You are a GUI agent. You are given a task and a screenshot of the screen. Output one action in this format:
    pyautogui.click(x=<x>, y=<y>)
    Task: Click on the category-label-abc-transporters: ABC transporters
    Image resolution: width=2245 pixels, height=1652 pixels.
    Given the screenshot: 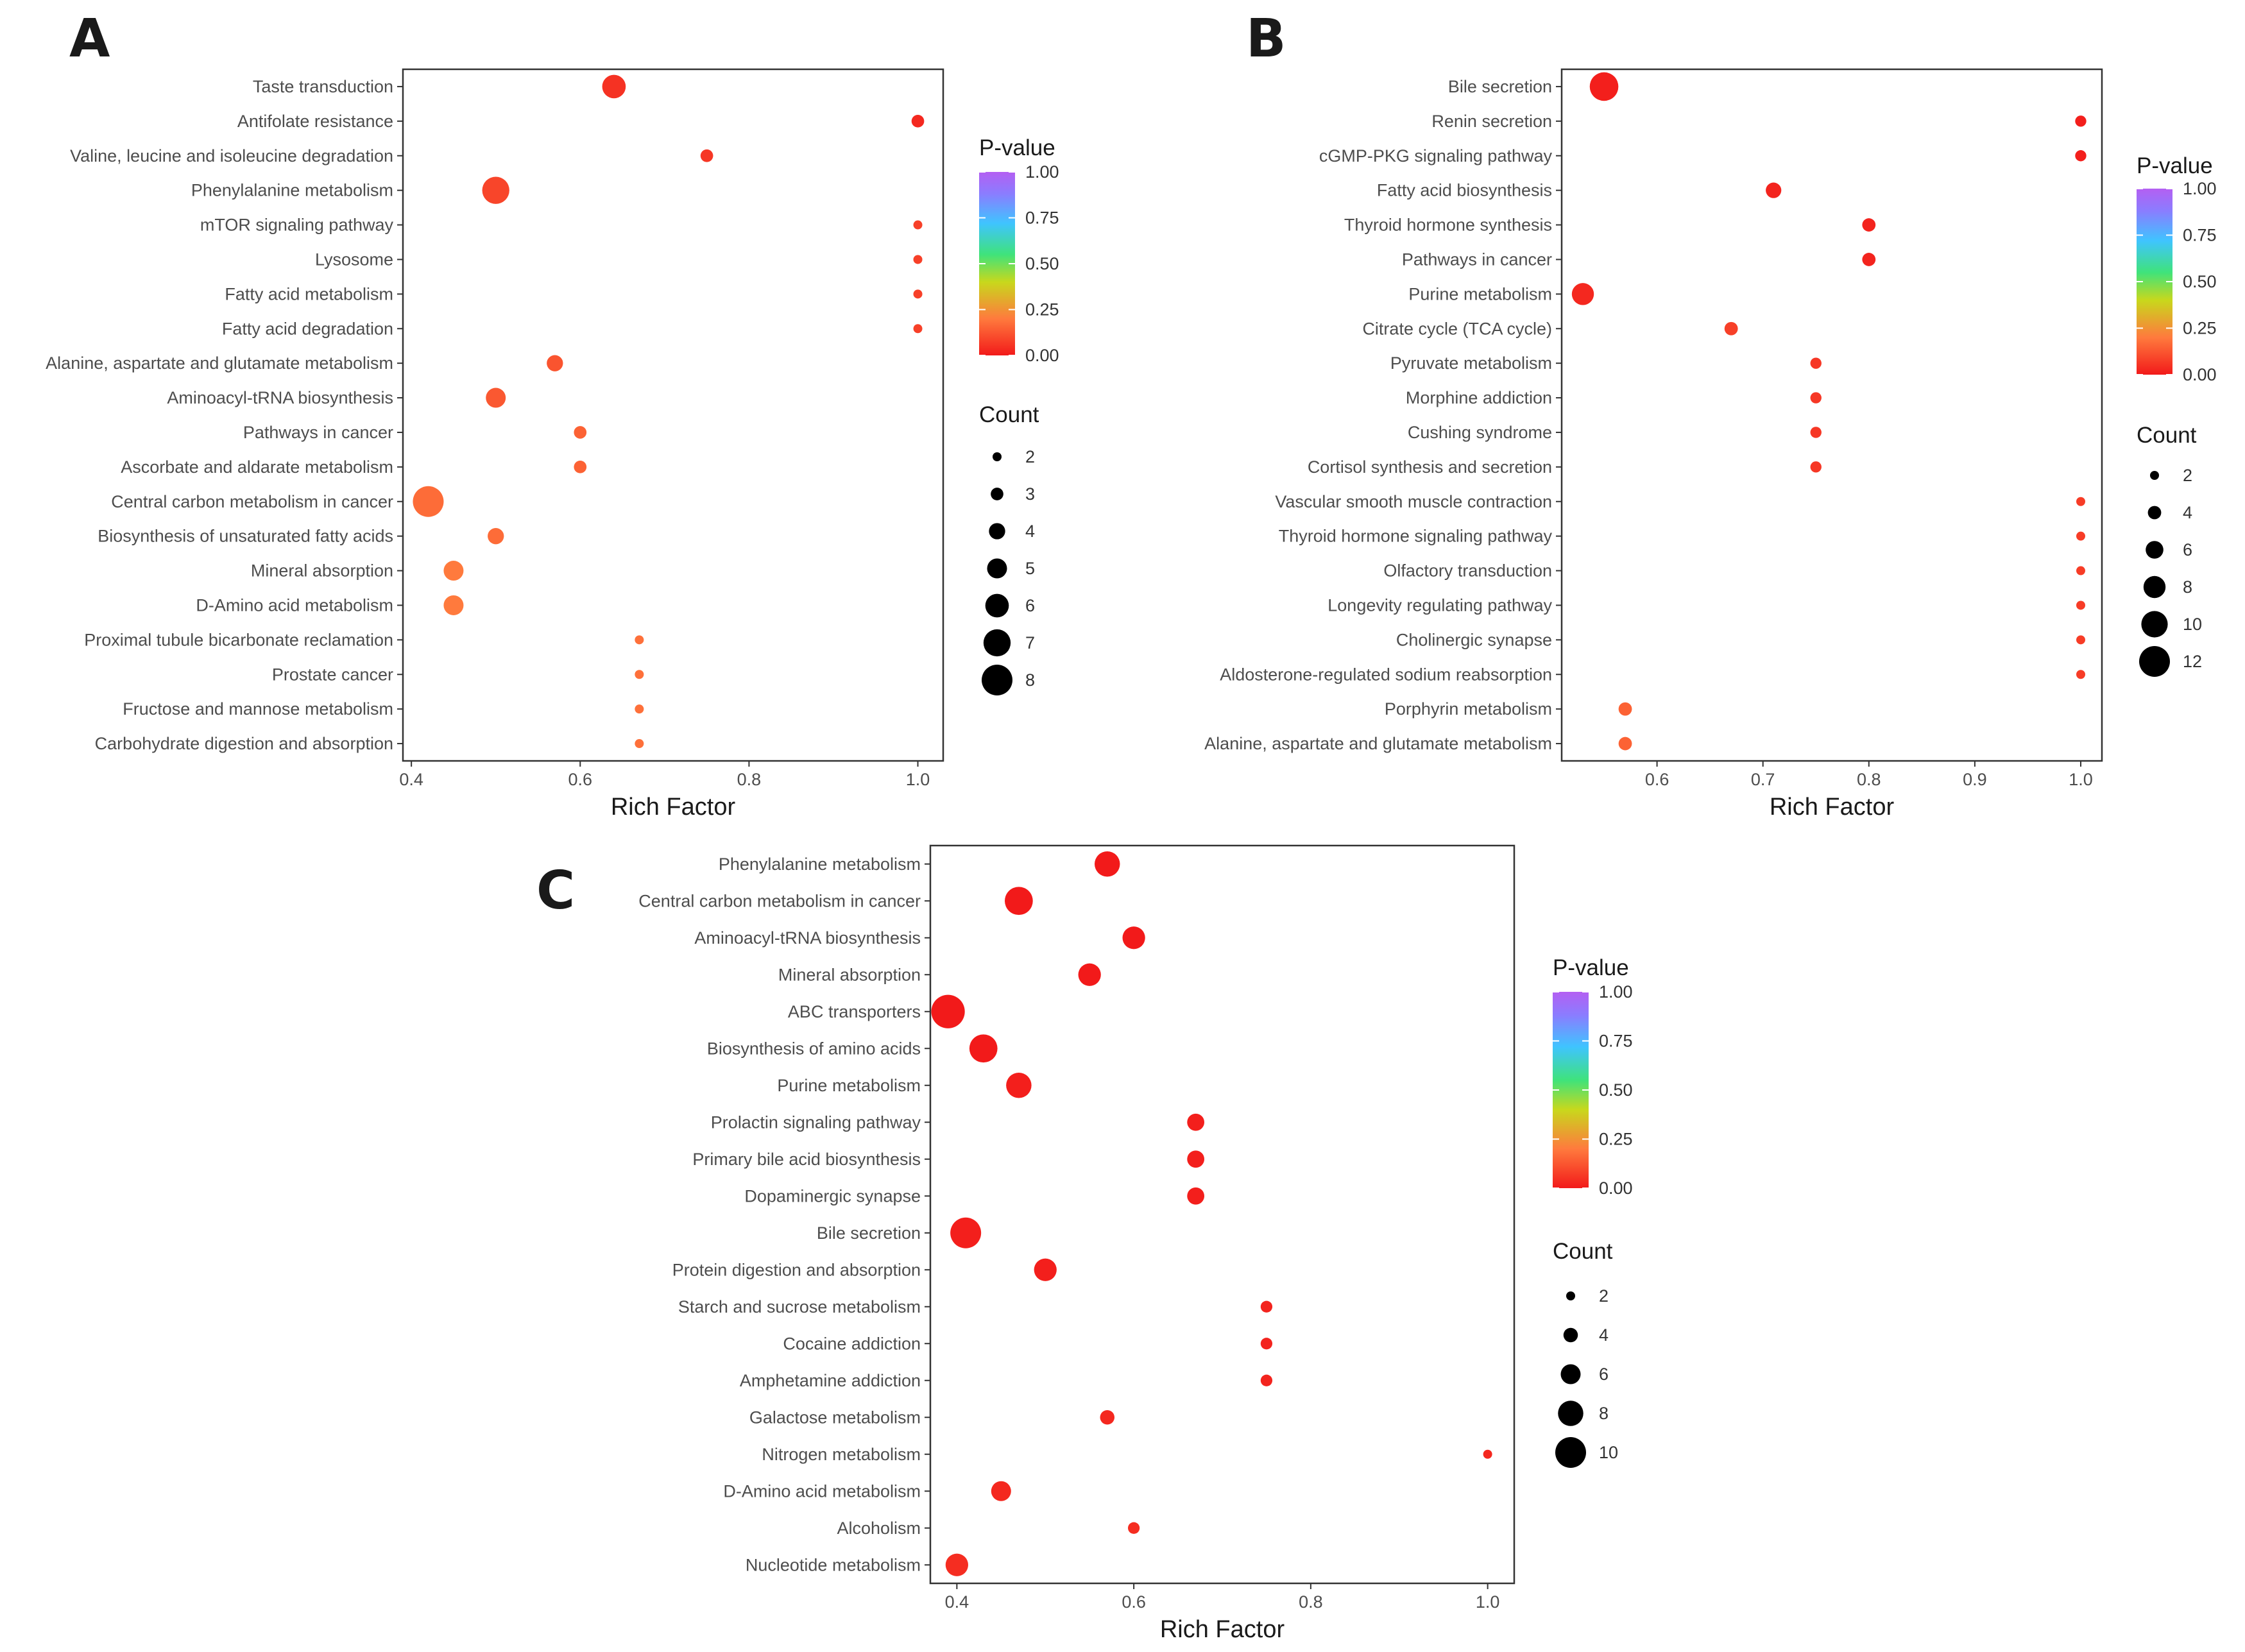 What is the action you would take?
    pyautogui.click(x=854, y=1011)
    